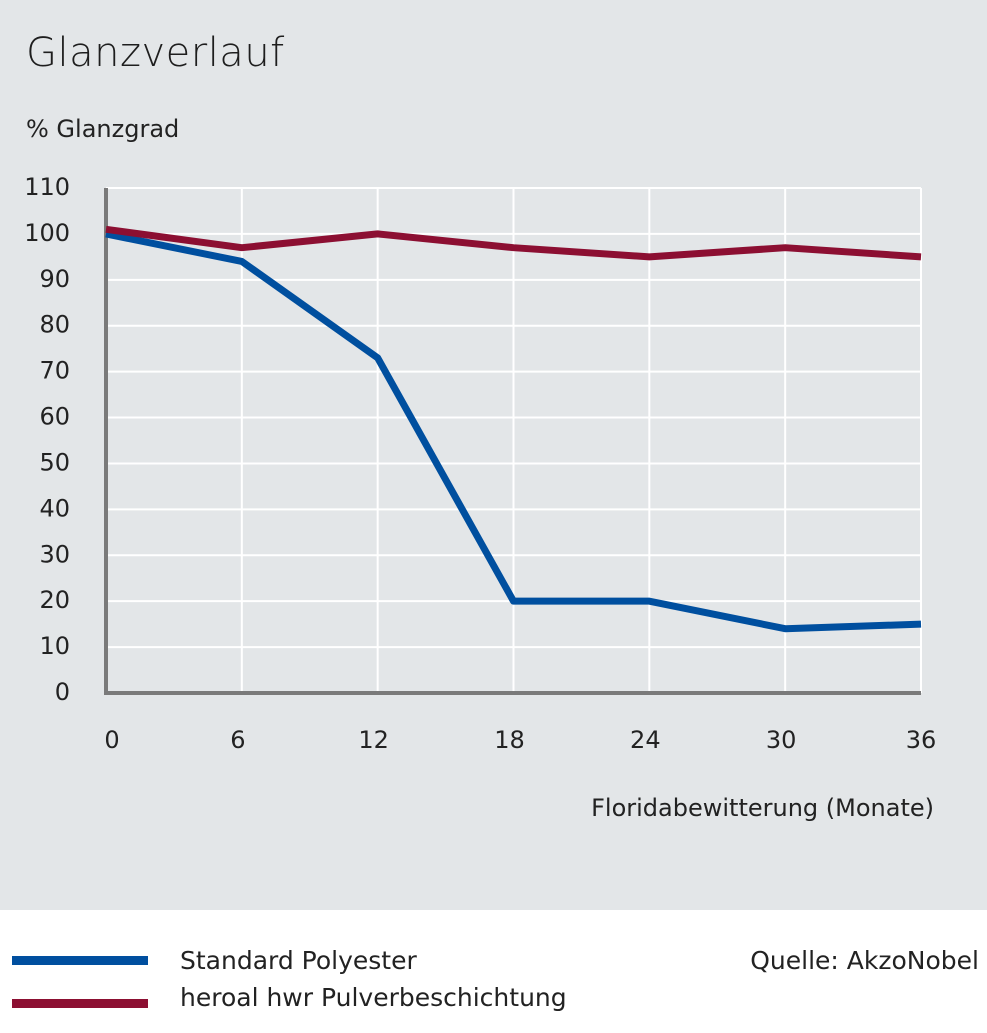 The width and height of the screenshot is (987, 1033). Describe the element at coordinates (54, 554) in the screenshot. I see `y-tick-label-30: 30` at that location.